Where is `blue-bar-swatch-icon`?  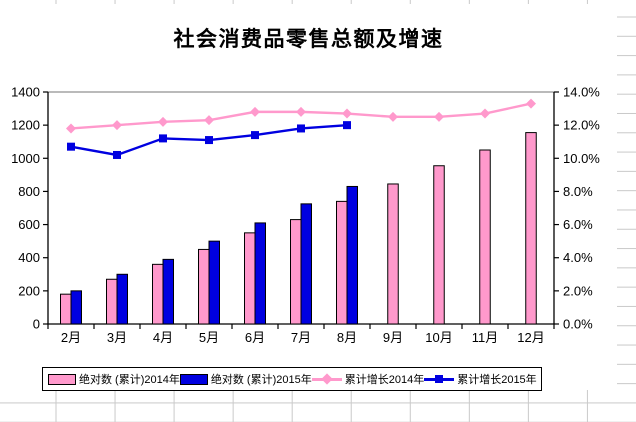
blue-bar-swatch-icon is located at coordinates (193, 379).